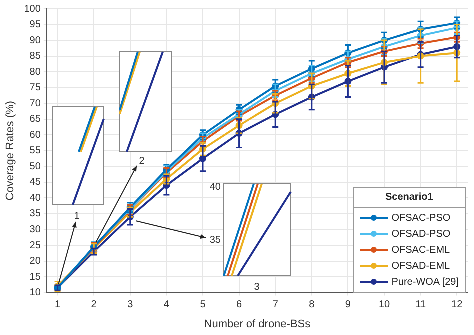 The width and height of the screenshot is (474, 335). What do you see at coordinates (10, 151) in the screenshot?
I see `y-axis-title: Coverage Rates (%)` at bounding box center [10, 151].